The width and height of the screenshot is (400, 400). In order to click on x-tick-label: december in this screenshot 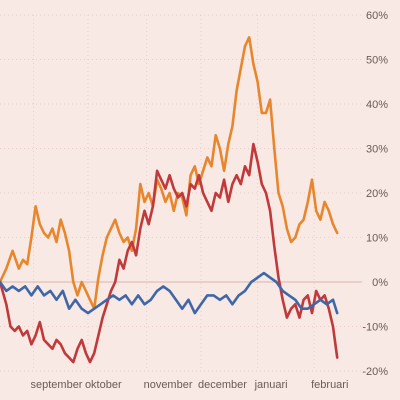, I will do `click(222, 385)`.